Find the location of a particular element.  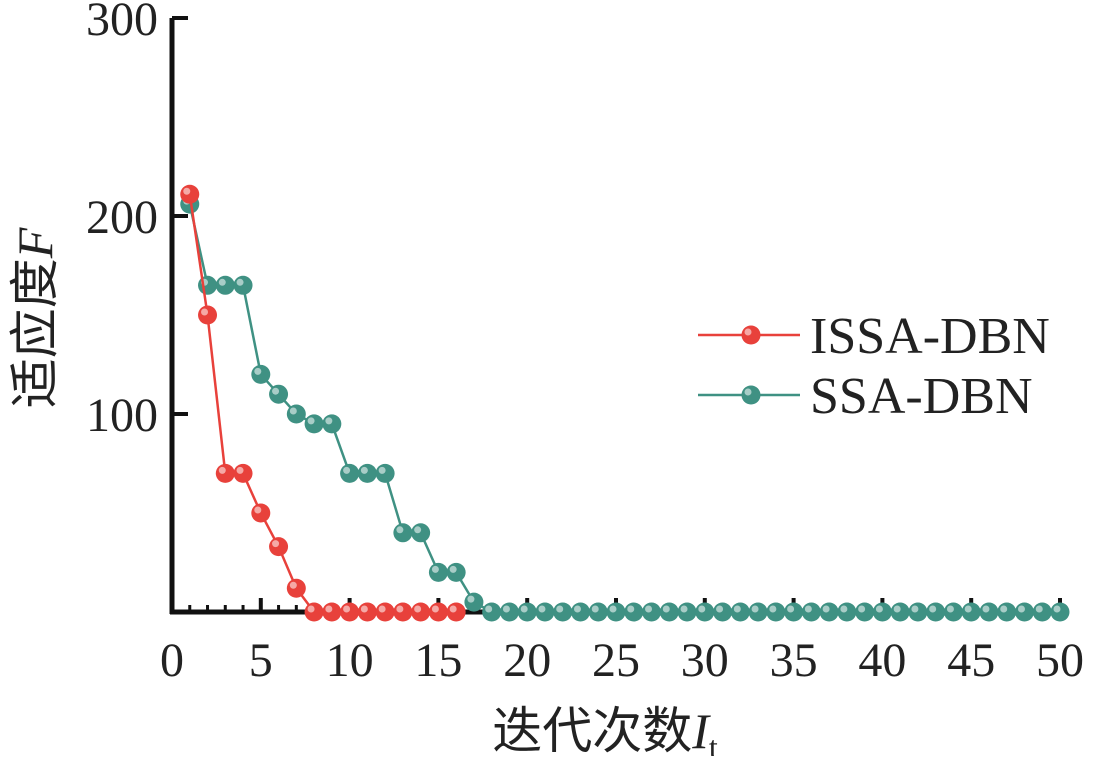

x-axis-title-text: 迭代次数 is located at coordinates (592, 729).